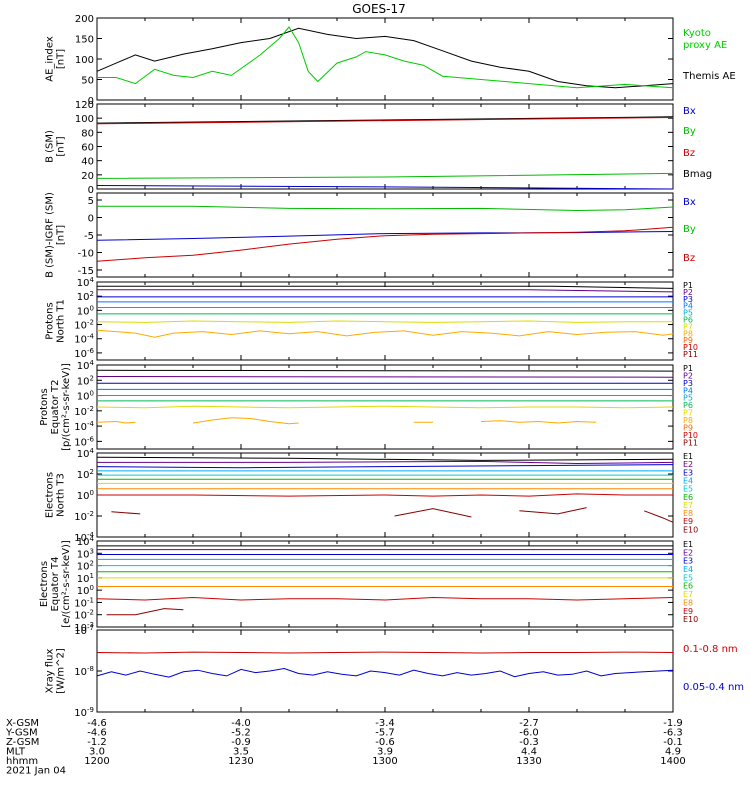 The width and height of the screenshot is (750, 800). What do you see at coordinates (50, 235) in the screenshot?
I see `y-axis-label: B (SM)-IGRF (SM)` at bounding box center [50, 235].